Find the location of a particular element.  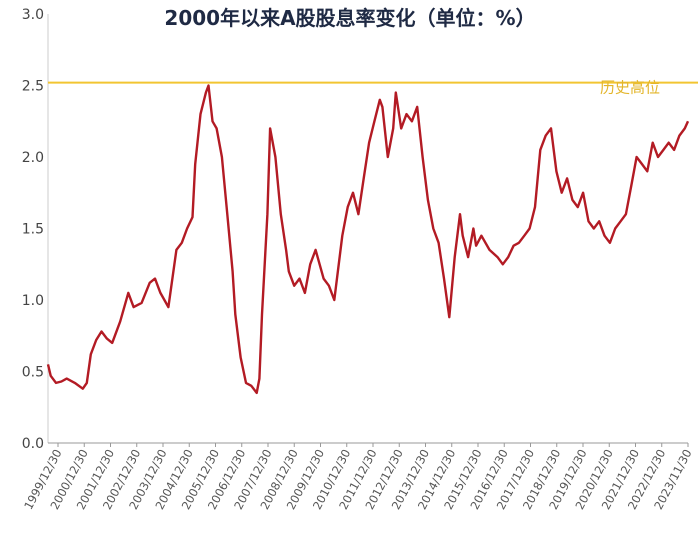

y-tick-label: 3.0 is located at coordinates (33, 15).